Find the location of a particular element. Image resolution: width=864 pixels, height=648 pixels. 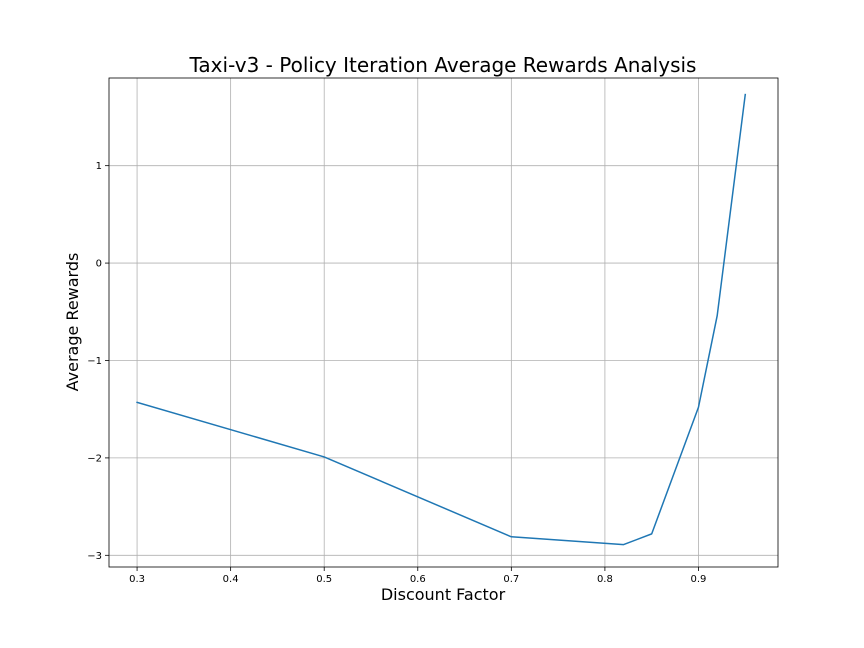

x-tick-label: 0.3 is located at coordinates (137, 579).